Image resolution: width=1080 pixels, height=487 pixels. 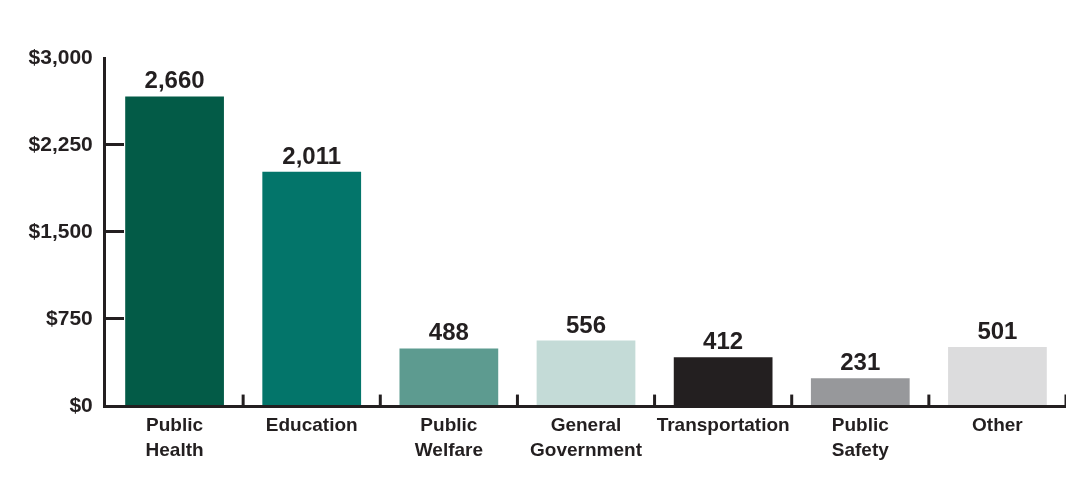 What do you see at coordinates (312, 155) in the screenshot?
I see `data-label: 2,011` at bounding box center [312, 155].